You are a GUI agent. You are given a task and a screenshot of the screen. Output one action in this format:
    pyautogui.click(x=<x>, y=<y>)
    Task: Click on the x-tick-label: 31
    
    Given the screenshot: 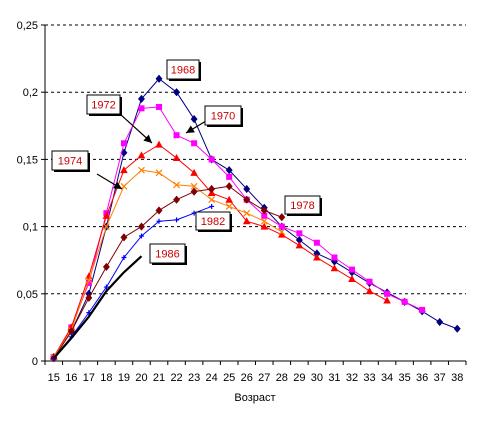 What is the action you would take?
    pyautogui.click(x=334, y=378)
    